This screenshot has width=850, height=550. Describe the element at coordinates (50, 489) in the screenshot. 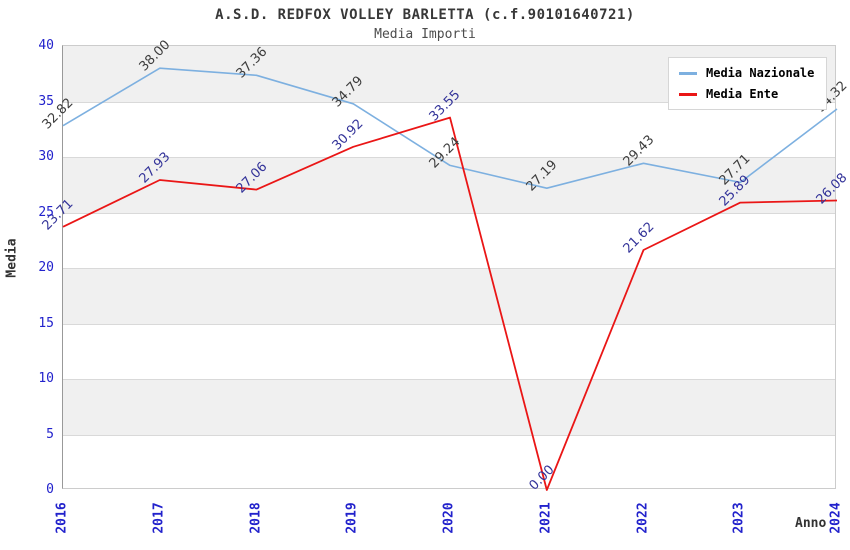

I see `y-tick-label: 0` at that location.